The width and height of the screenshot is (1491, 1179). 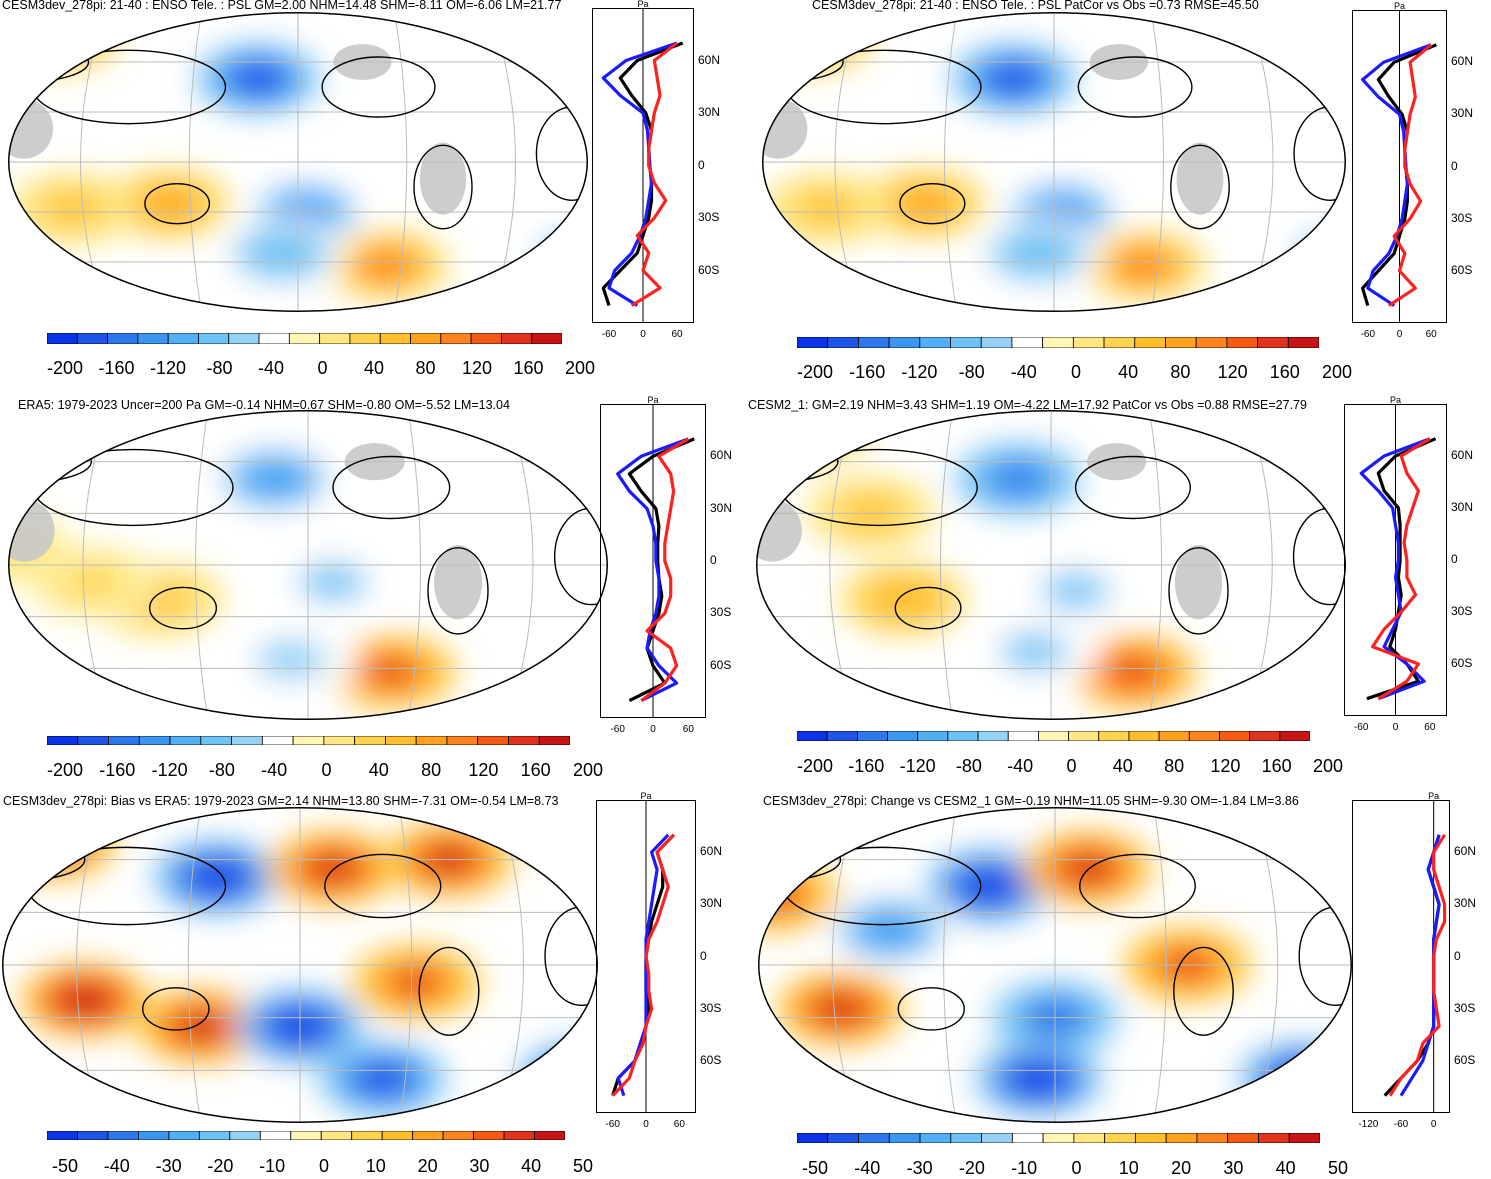 What do you see at coordinates (483, 770) in the screenshot?
I see `colorbar-label: 120` at bounding box center [483, 770].